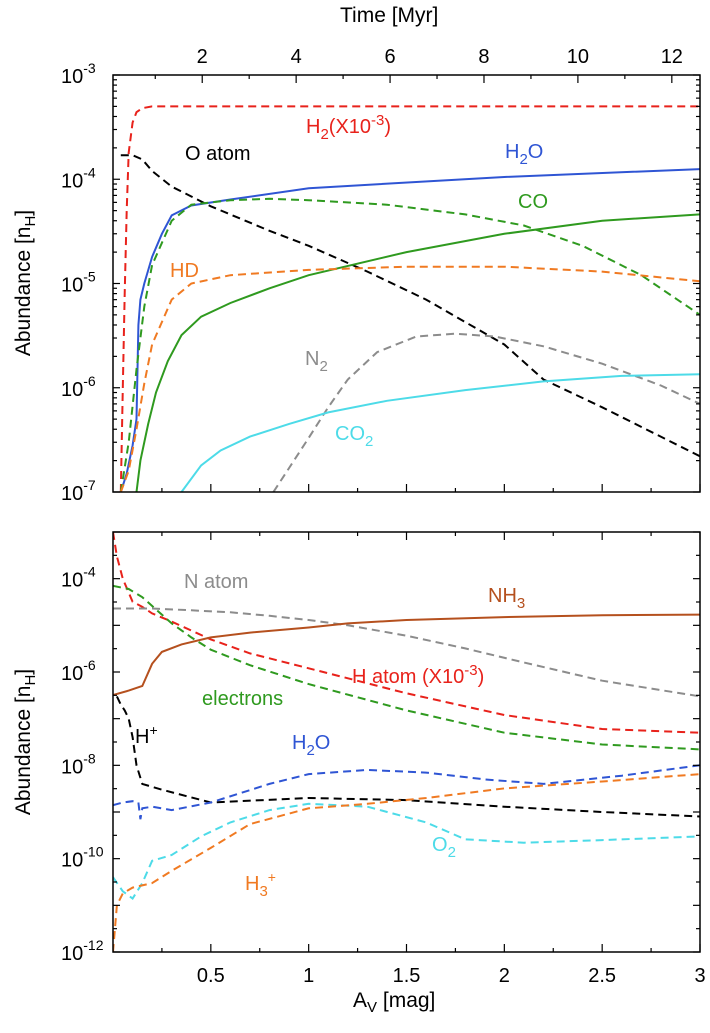 This screenshot has height=1033, width=710. I want to click on label-hd: HD, so click(184, 271).